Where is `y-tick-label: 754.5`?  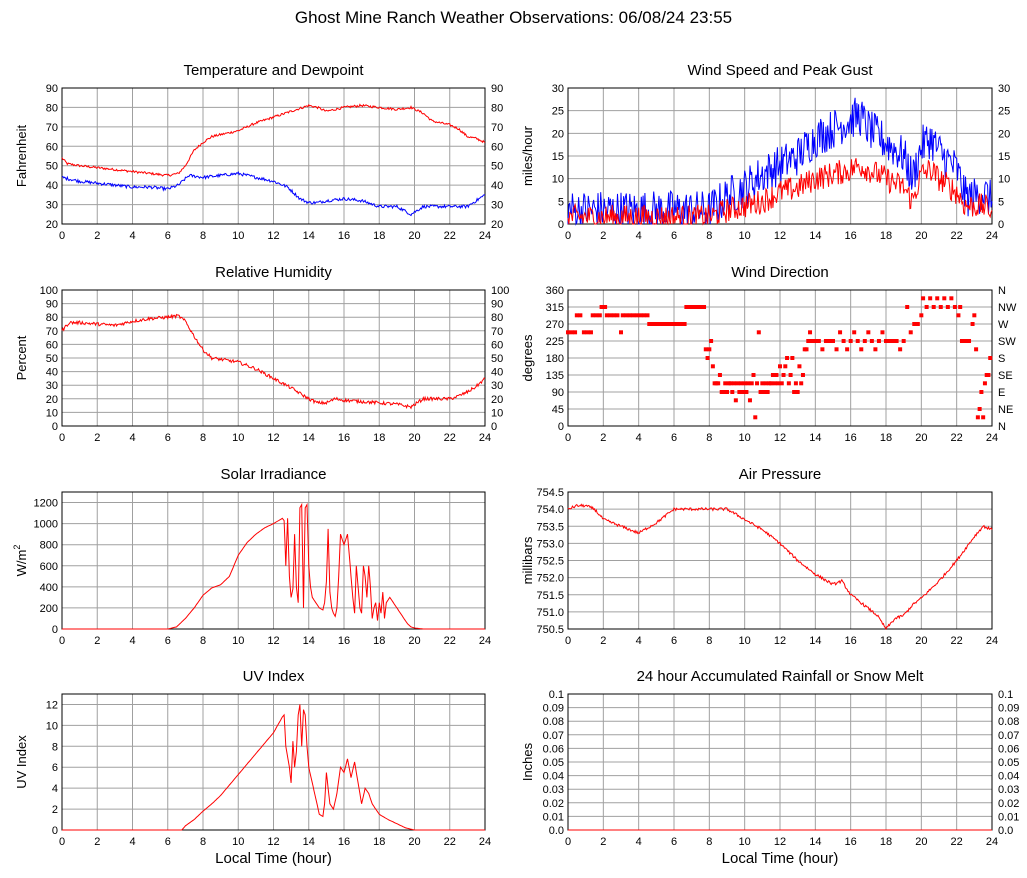
y-tick-label: 754.5 is located at coordinates (550, 493).